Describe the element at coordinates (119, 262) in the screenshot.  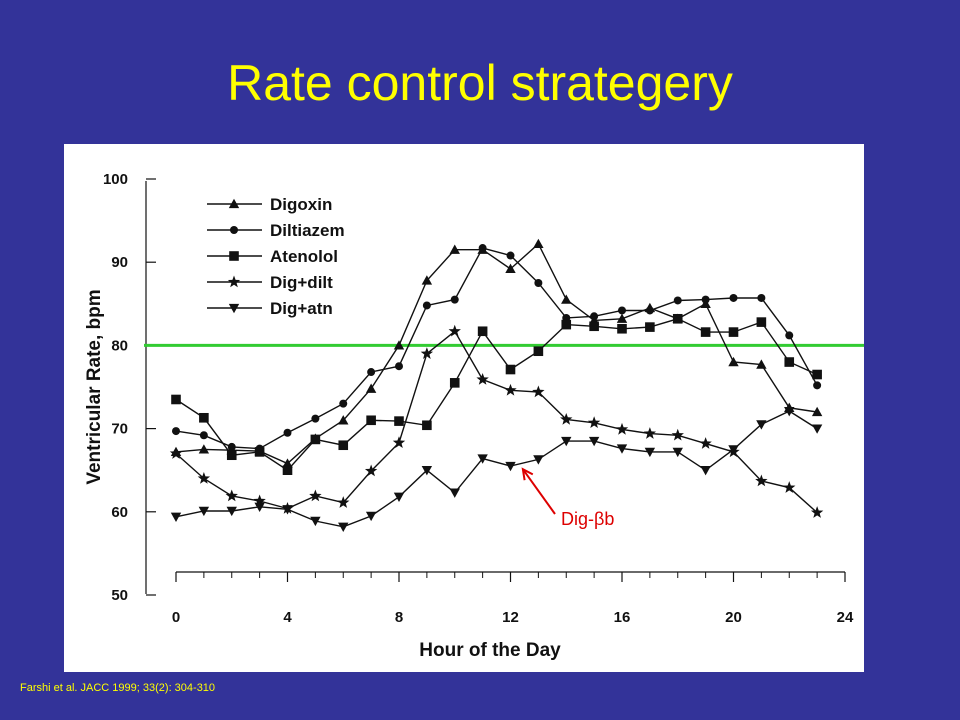
I see `y-tick-label: 90` at that location.